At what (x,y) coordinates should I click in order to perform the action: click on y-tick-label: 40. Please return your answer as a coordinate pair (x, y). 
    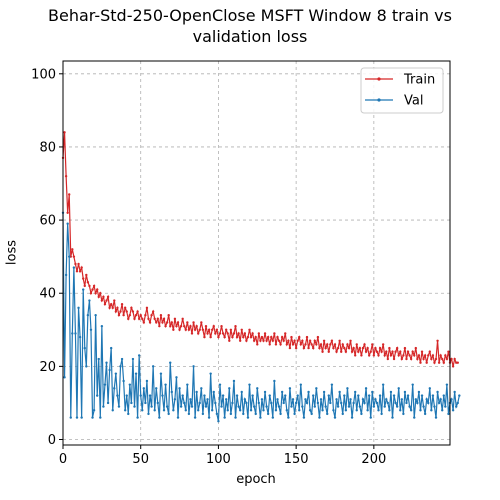
    Looking at the image, I should click on (47, 294).